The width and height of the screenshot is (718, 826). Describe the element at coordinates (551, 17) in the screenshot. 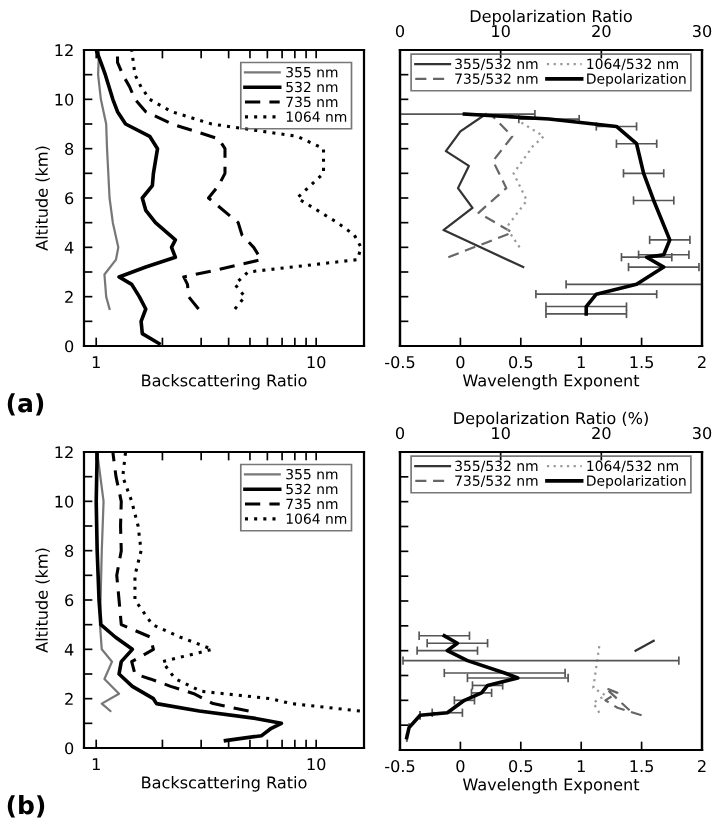

I see `x2-axis-title: Depolarization Ratio` at that location.